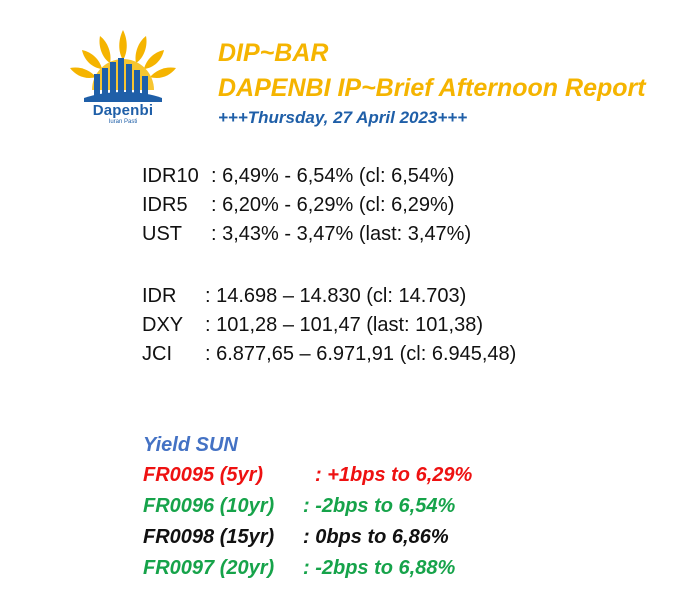 Image resolution: width=692 pixels, height=597 pixels. I want to click on report-date: +++Thursday, 27 April 2023+++, so click(343, 117).